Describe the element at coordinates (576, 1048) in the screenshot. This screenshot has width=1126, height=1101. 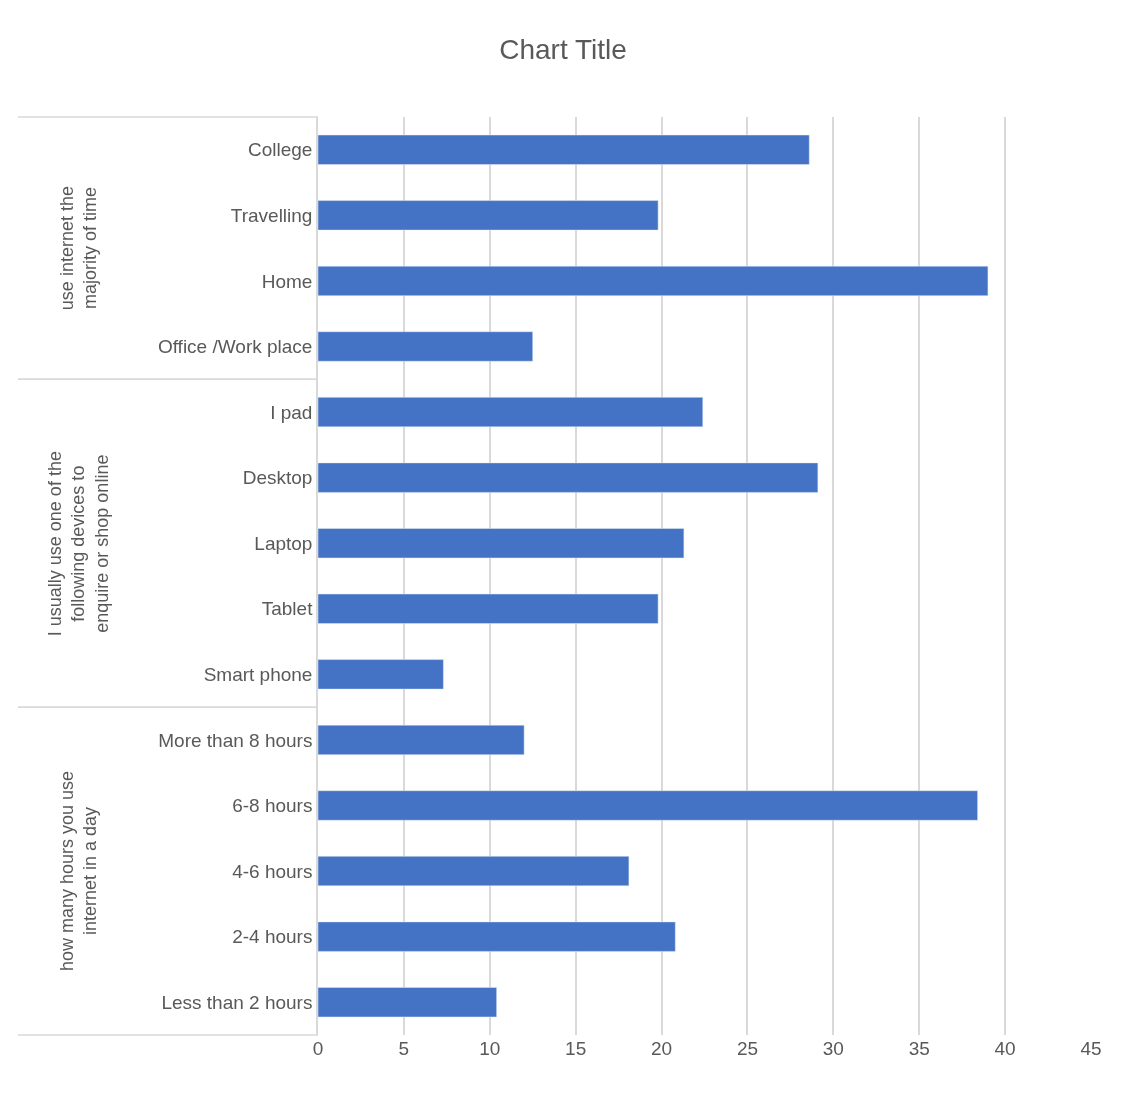
I see `x-tick-label: 15` at that location.